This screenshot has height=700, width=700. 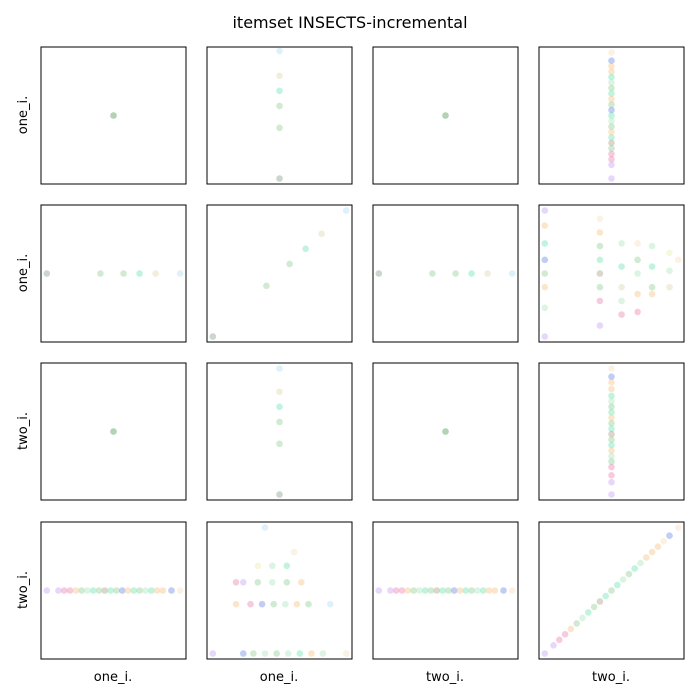 What do you see at coordinates (113, 115) in the screenshot?
I see `panel-r1-c1` at bounding box center [113, 115].